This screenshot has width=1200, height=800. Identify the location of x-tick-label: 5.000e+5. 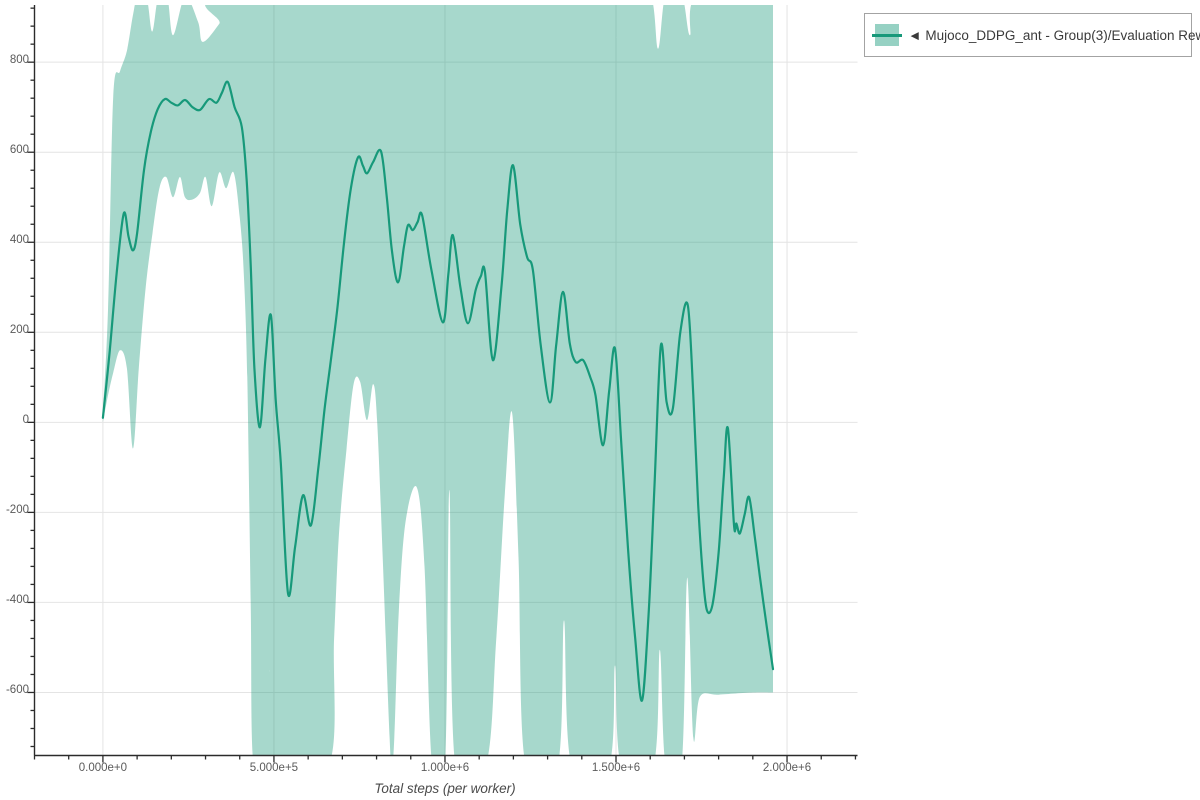
(274, 768).